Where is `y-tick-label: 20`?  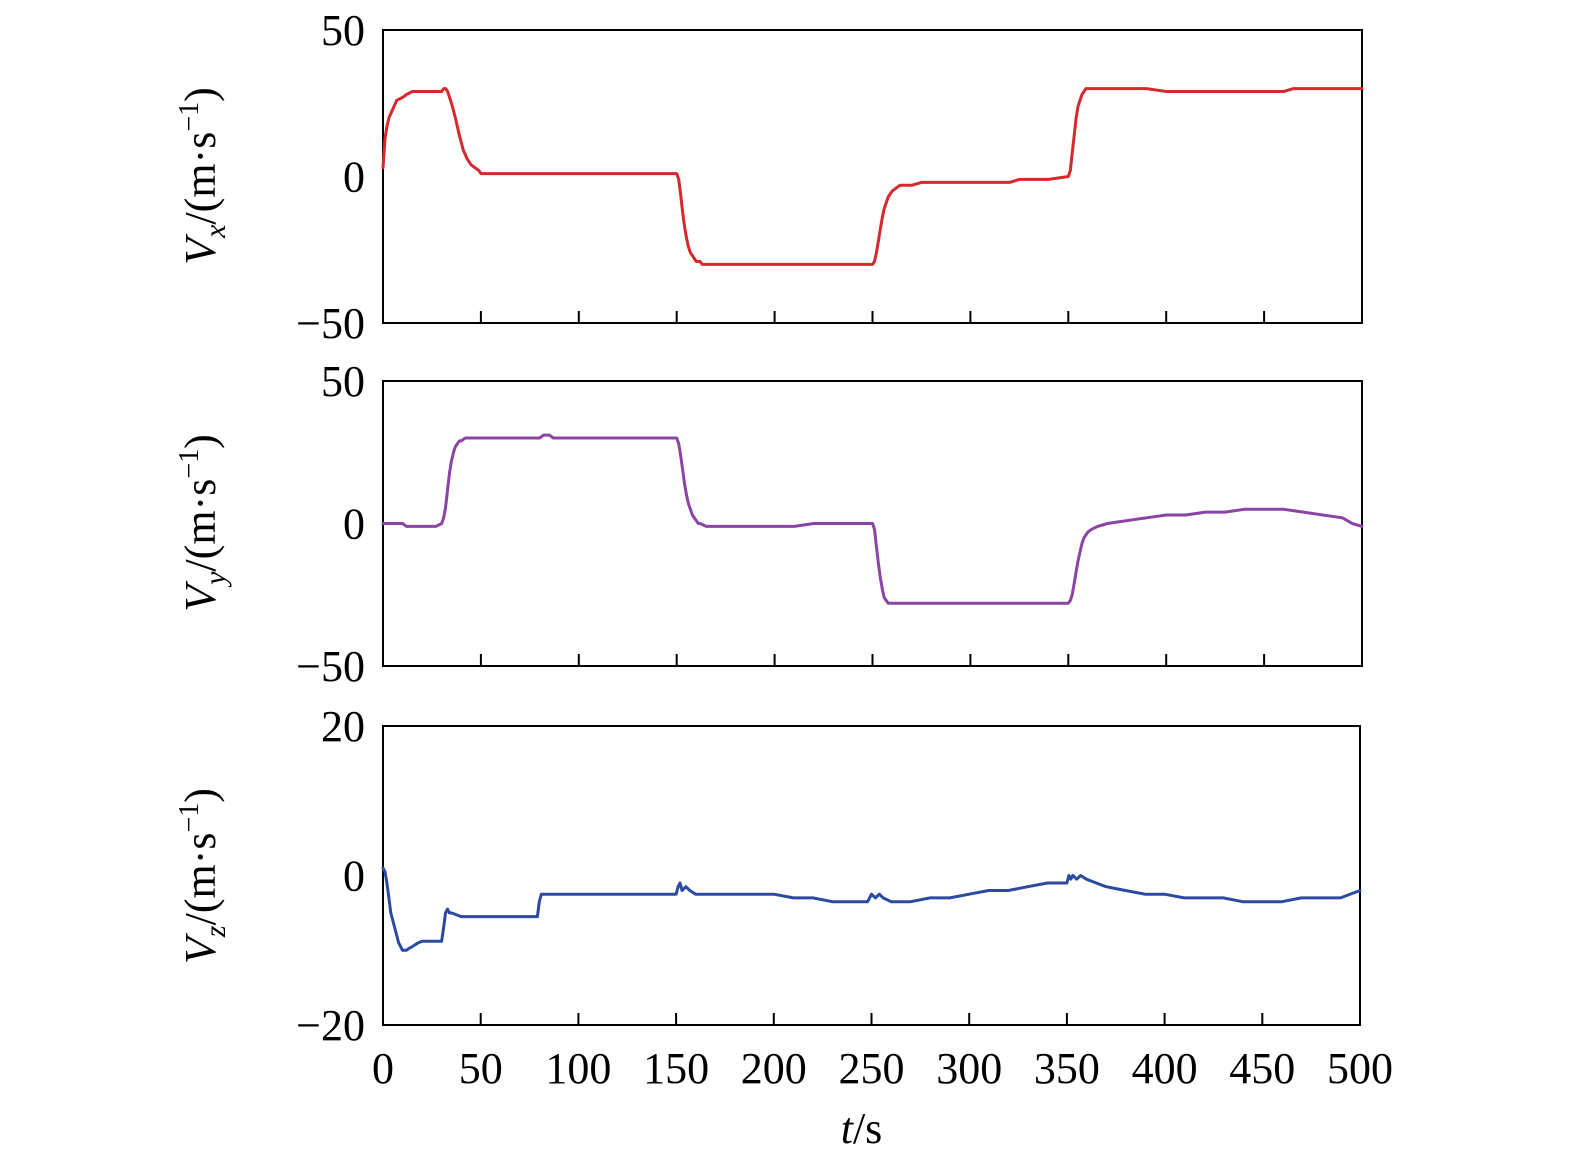
y-tick-label: 20 is located at coordinates (343, 726).